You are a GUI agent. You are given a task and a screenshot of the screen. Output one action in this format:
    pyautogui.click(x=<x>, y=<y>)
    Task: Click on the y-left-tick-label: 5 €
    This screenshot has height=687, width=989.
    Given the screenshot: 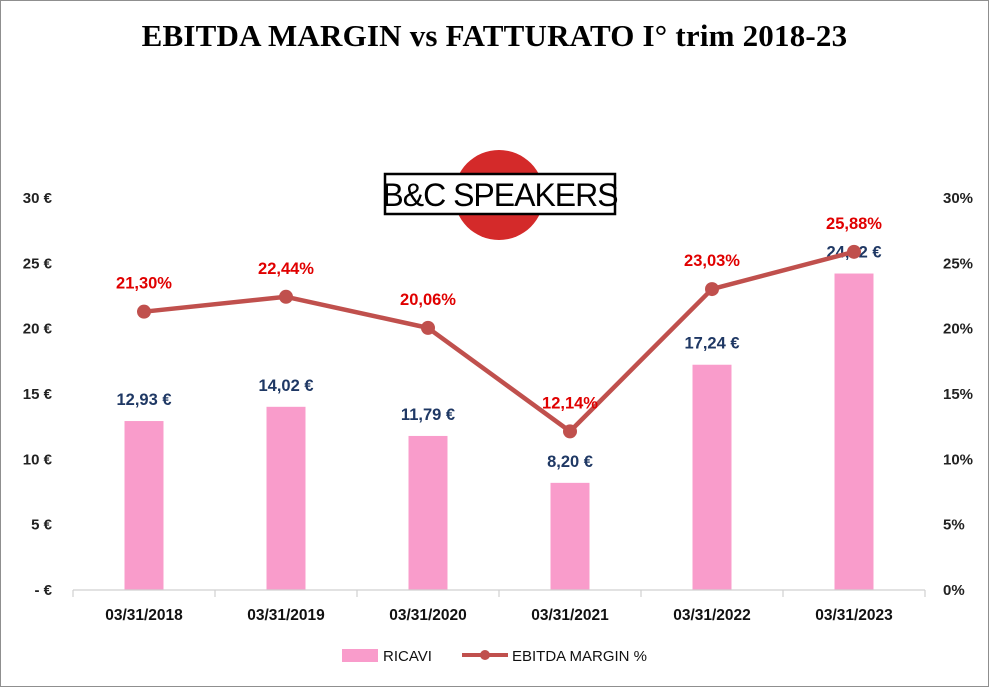 What is the action you would take?
    pyautogui.click(x=42, y=525)
    